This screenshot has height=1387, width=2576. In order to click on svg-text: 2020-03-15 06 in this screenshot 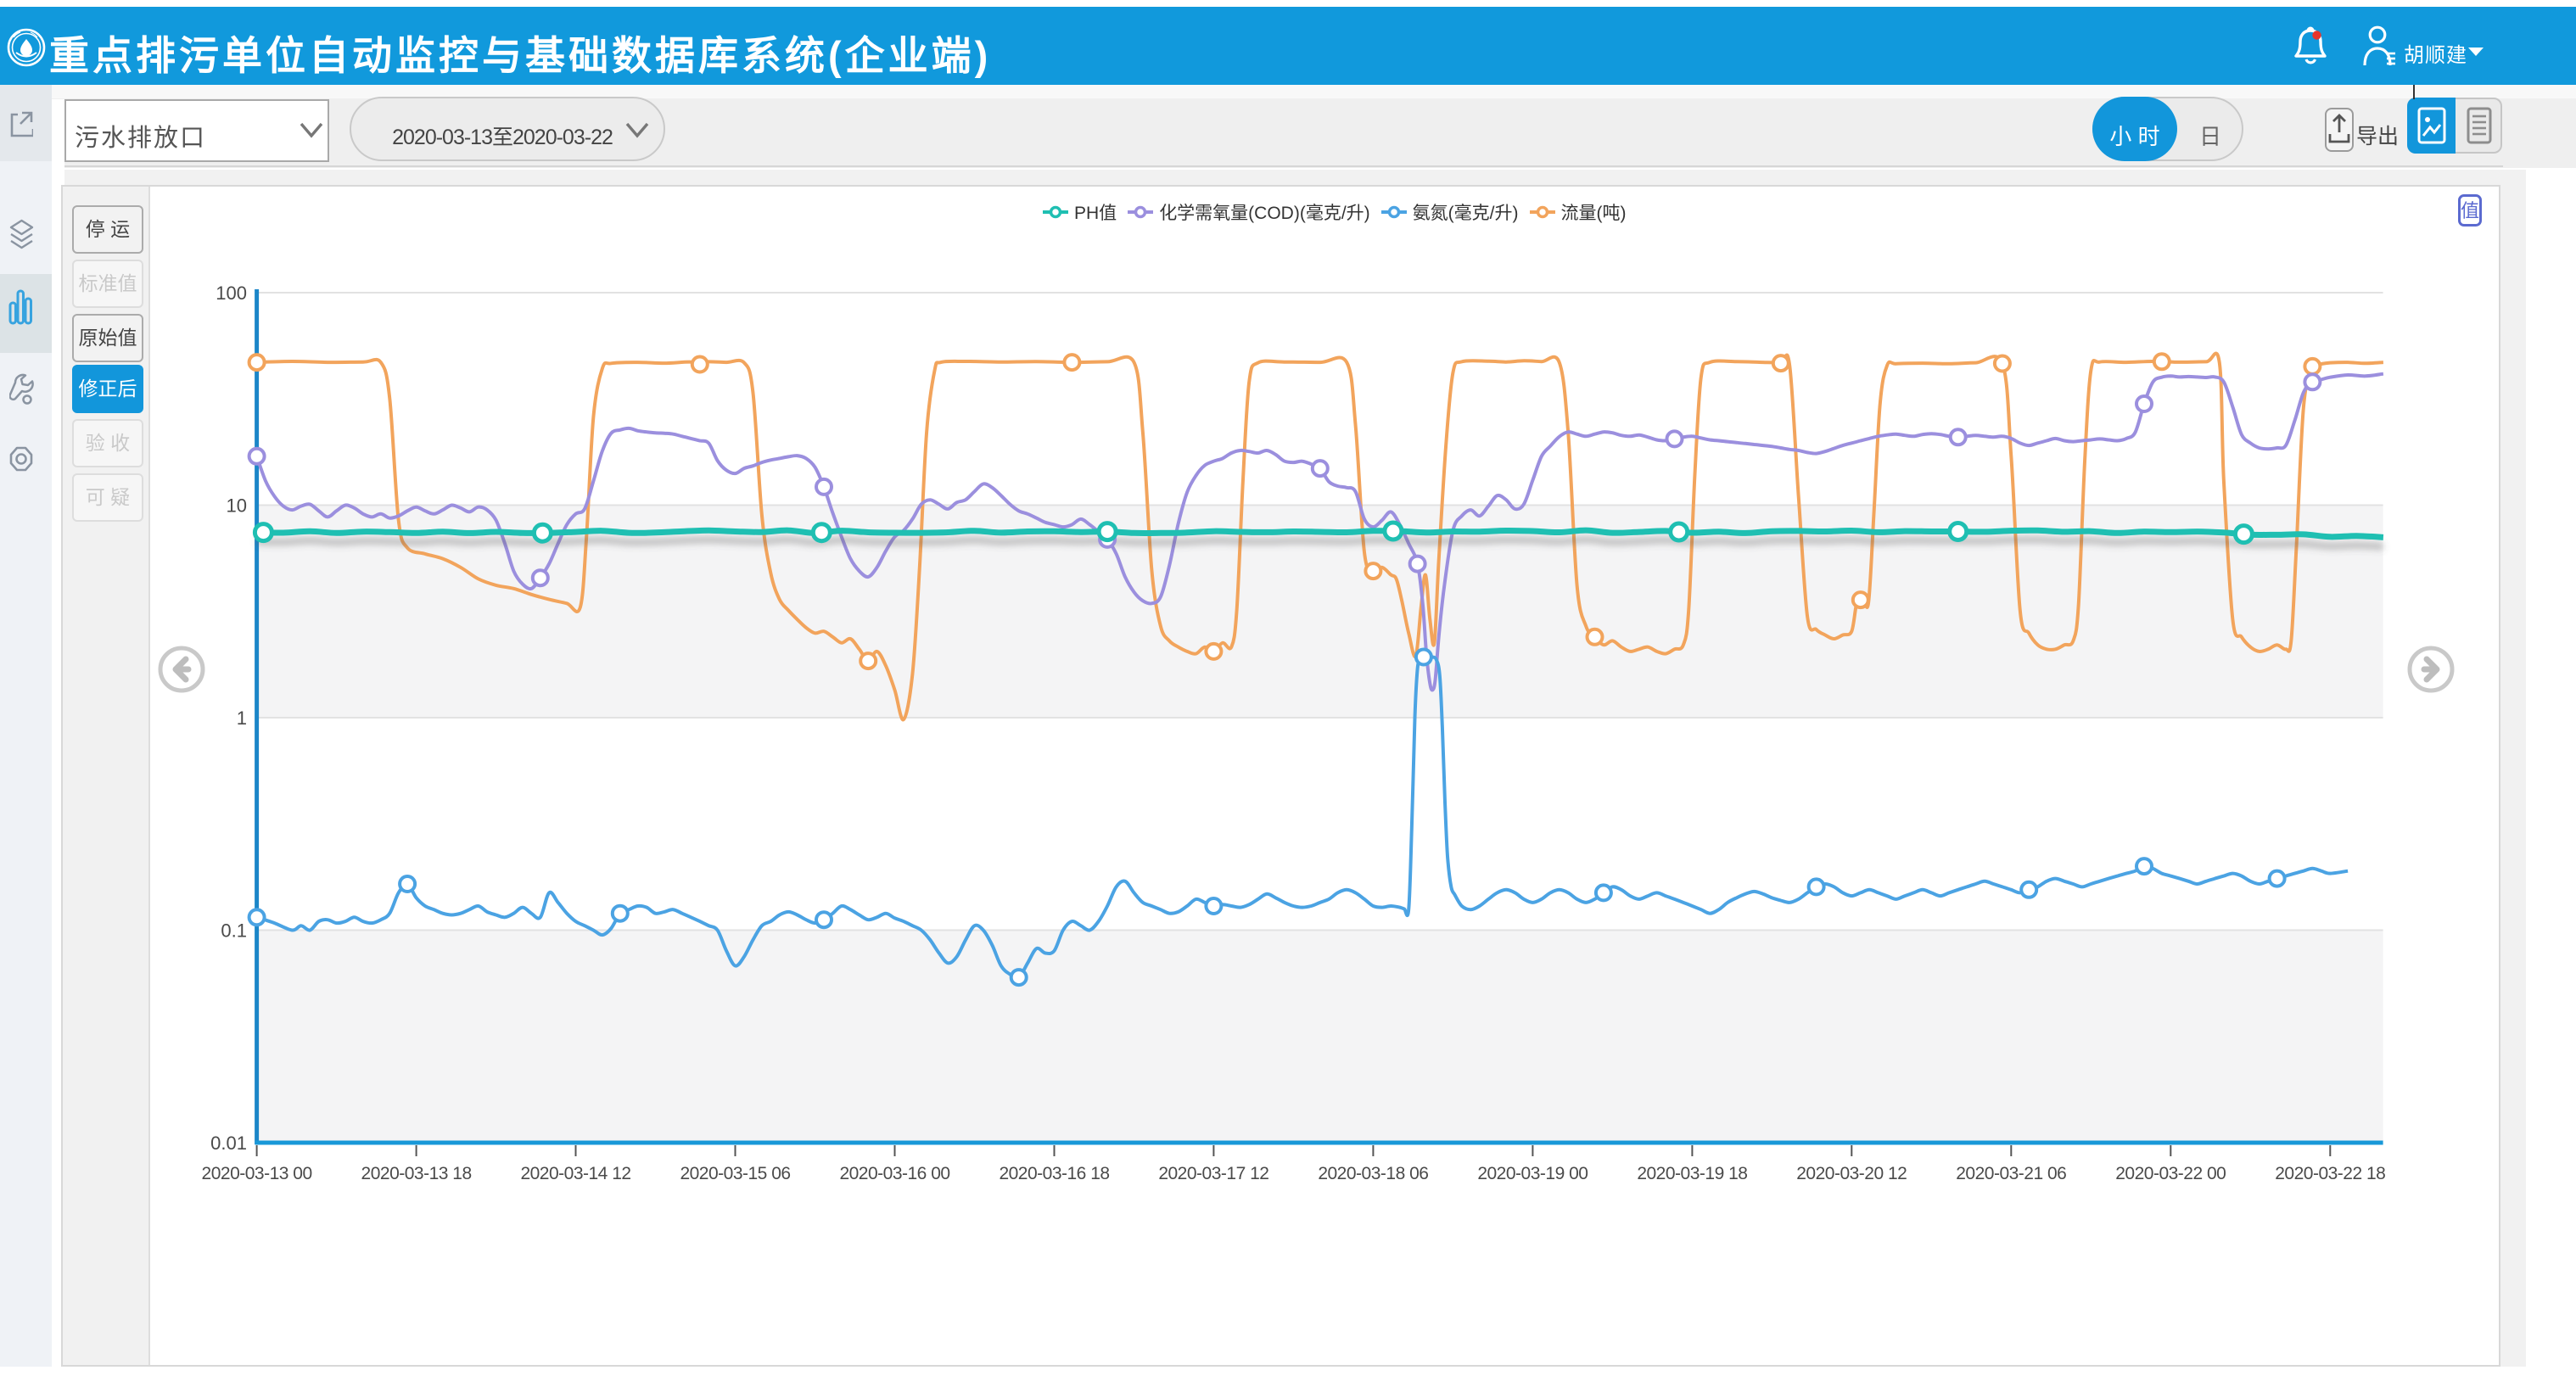, I will do `click(735, 1173)`.